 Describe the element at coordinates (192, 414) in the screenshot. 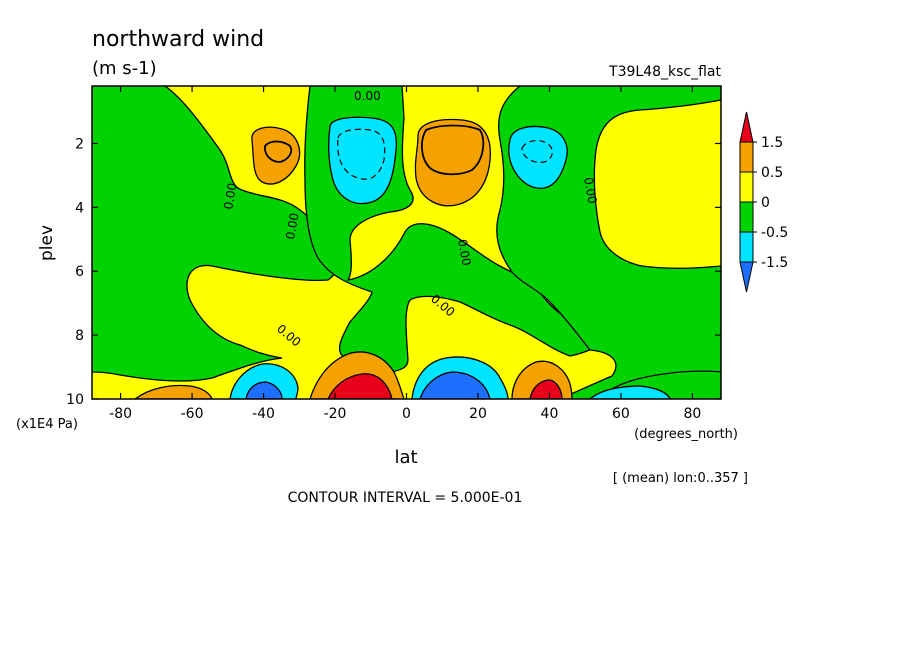

I see `x-tick-label: -60` at that location.